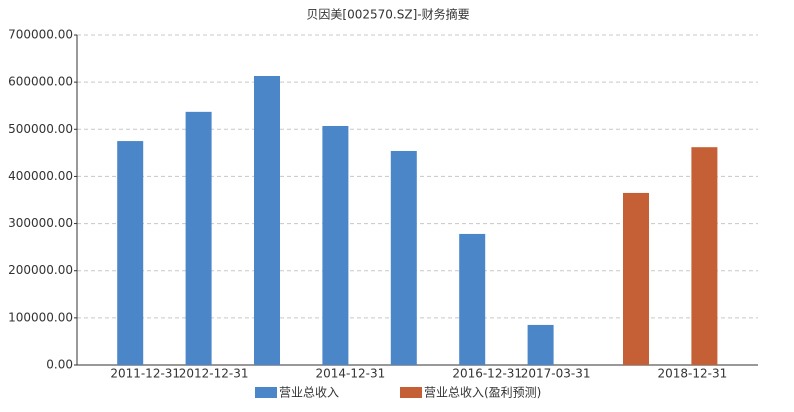  What do you see at coordinates (40, 35) in the screenshot?
I see `y-tick-label: 700000.00` at bounding box center [40, 35].